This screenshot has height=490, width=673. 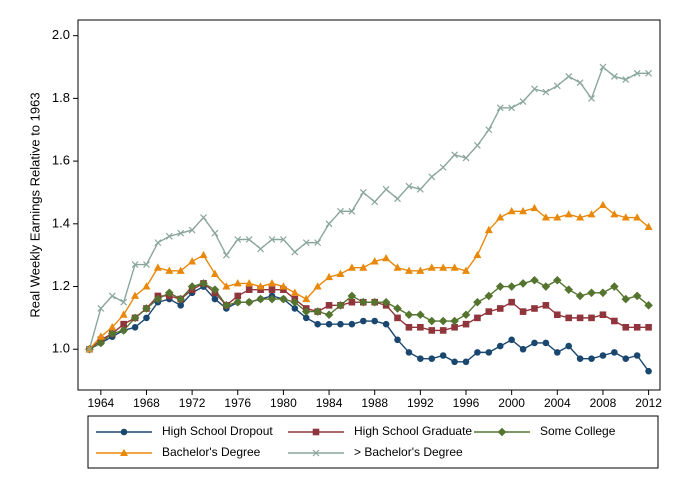 I want to click on y-tick-label: 1.6, so click(x=61, y=160).